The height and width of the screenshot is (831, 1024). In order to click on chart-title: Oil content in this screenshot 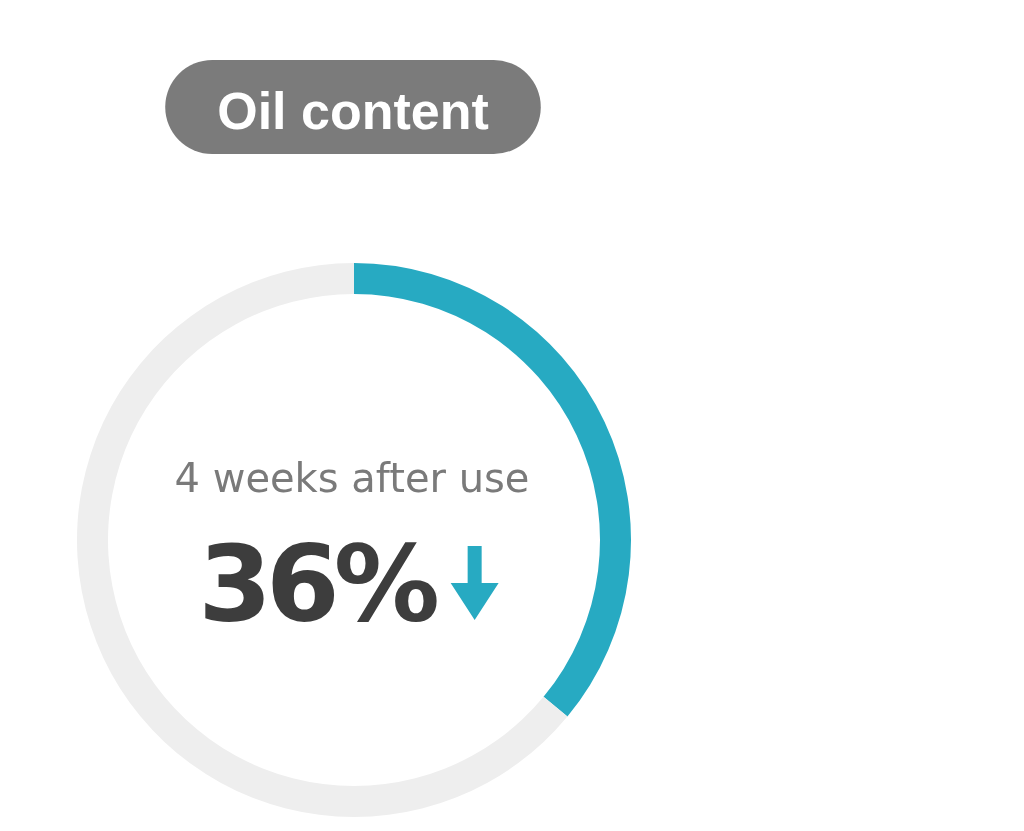, I will do `click(353, 111)`.